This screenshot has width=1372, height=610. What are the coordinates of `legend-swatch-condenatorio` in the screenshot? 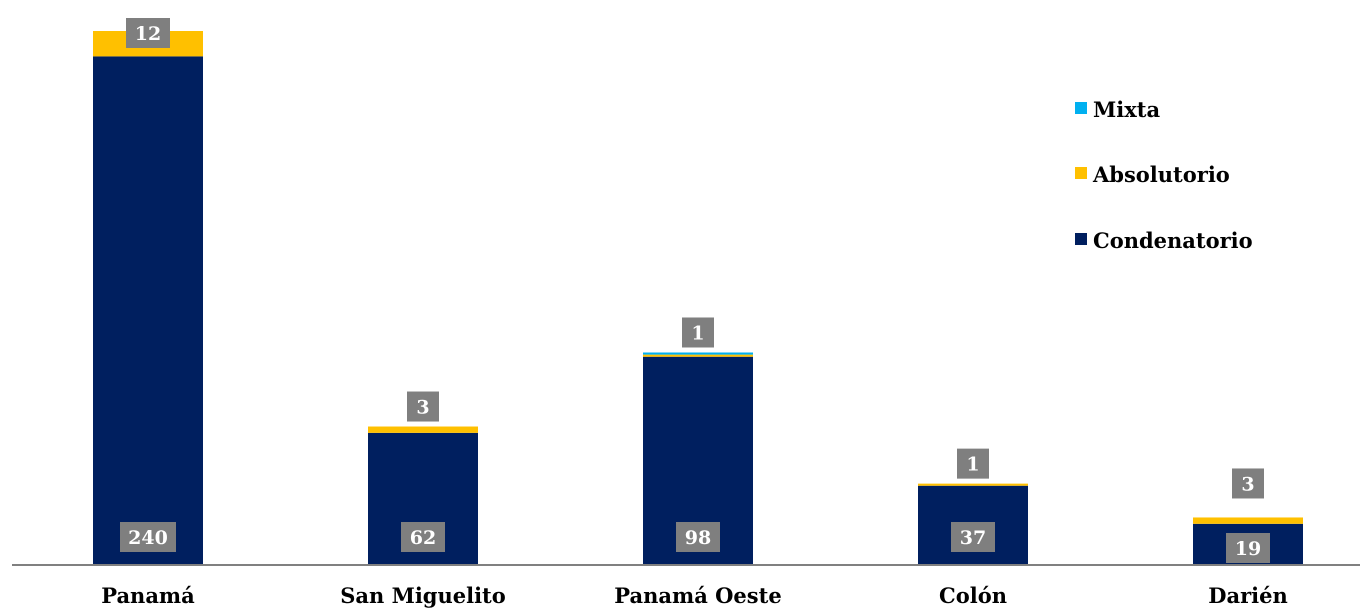 It's located at (1081, 239).